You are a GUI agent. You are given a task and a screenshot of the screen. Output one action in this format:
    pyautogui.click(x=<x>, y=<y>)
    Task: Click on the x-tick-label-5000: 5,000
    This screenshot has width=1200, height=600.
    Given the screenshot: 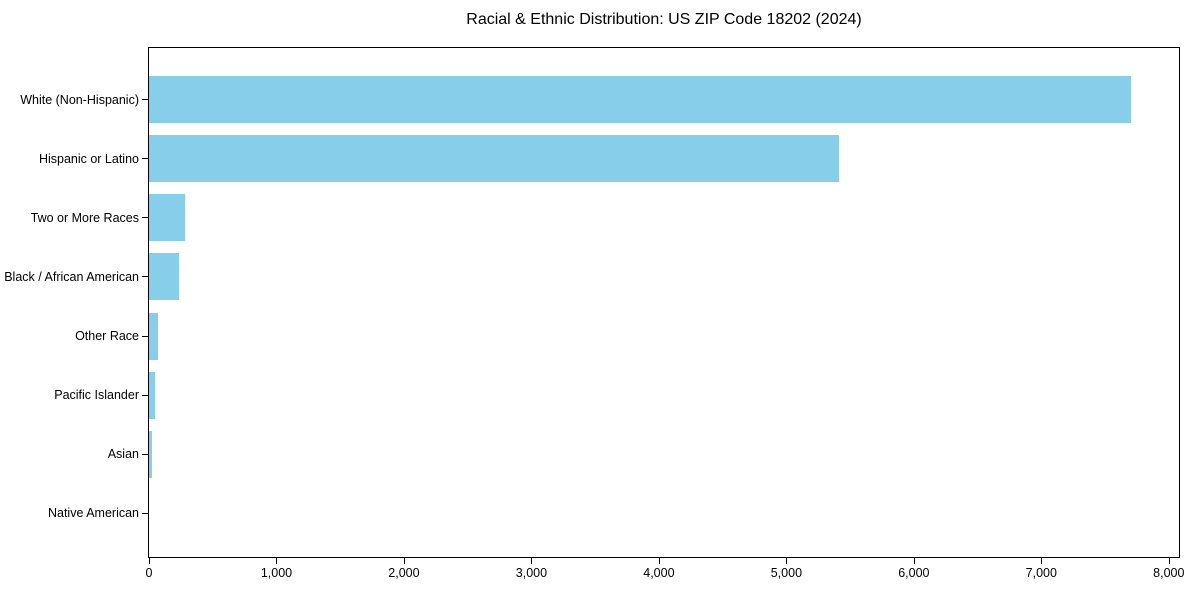 What is the action you would take?
    pyautogui.click(x=786, y=573)
    